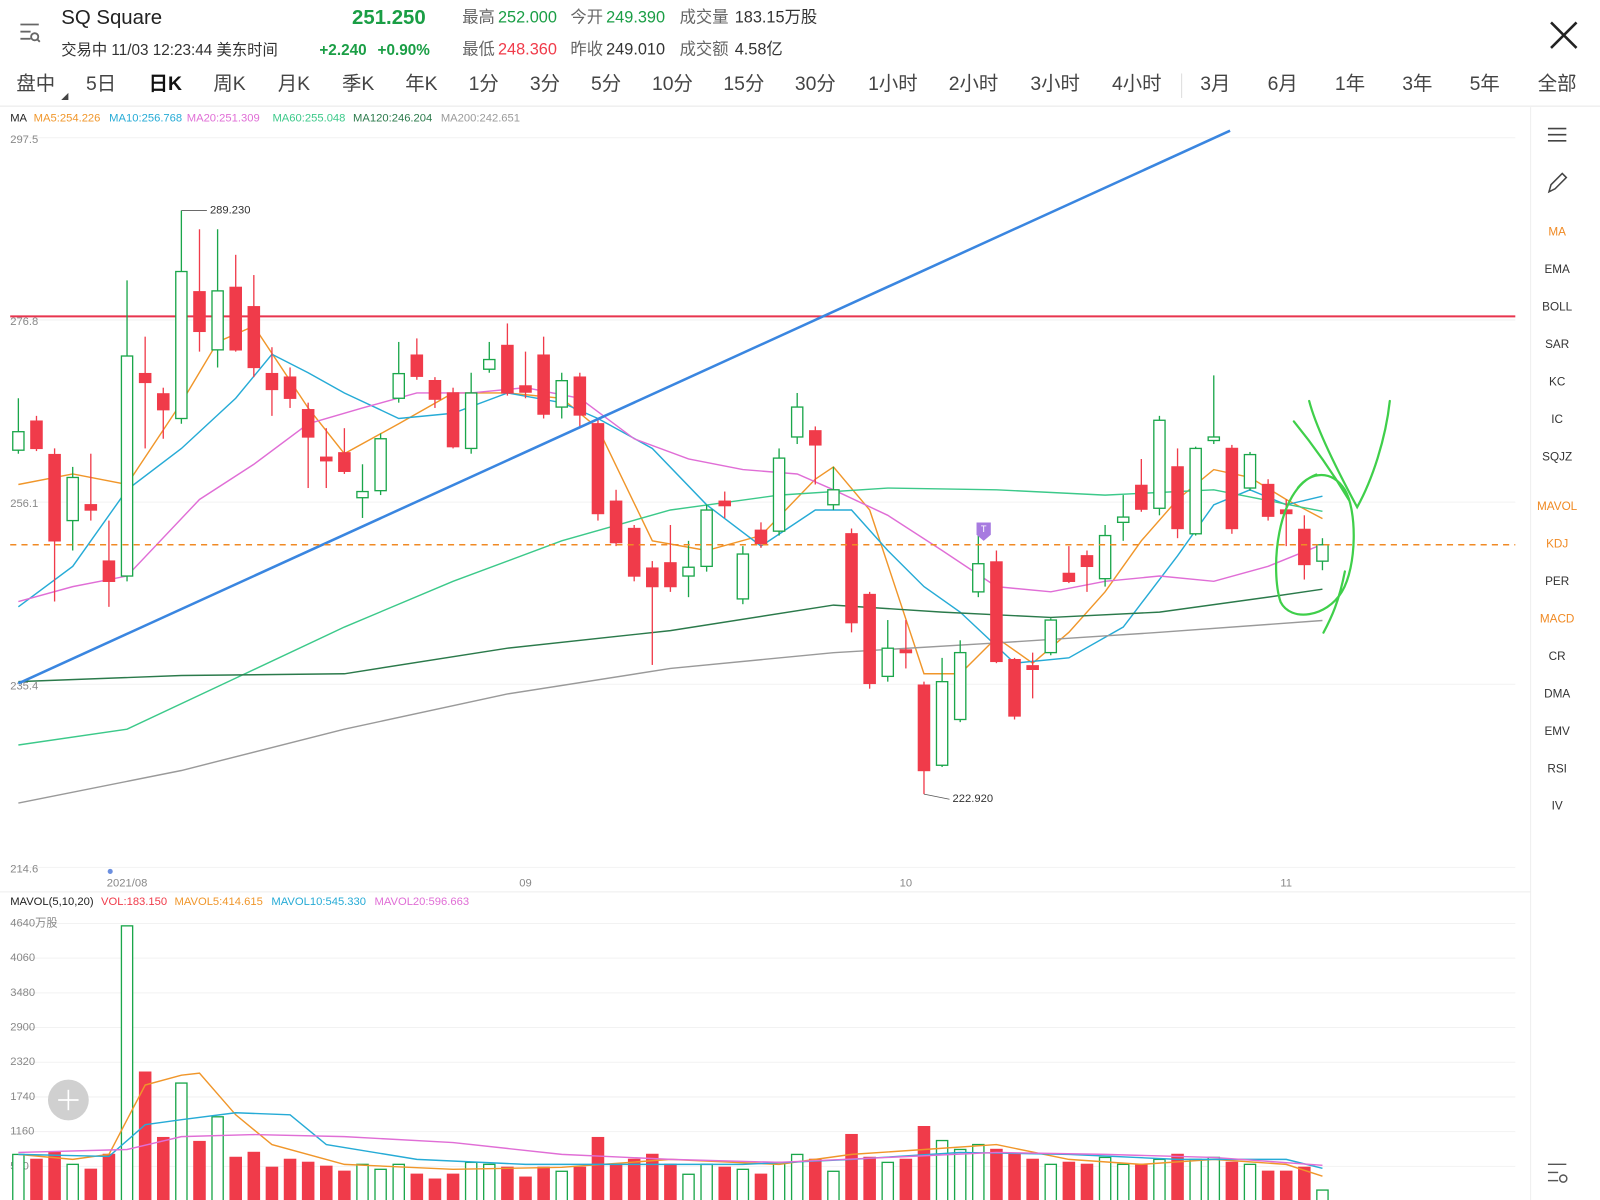 Image resolution: width=1600 pixels, height=1200 pixels. Describe the element at coordinates (1417, 84) in the screenshot. I see `period-tab: 3年` at that location.